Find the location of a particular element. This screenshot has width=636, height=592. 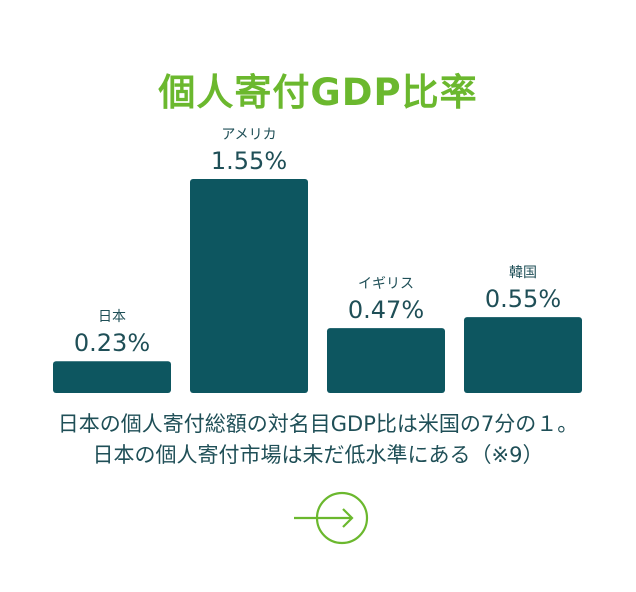

value-label-0: 0.23% is located at coordinates (112, 343).